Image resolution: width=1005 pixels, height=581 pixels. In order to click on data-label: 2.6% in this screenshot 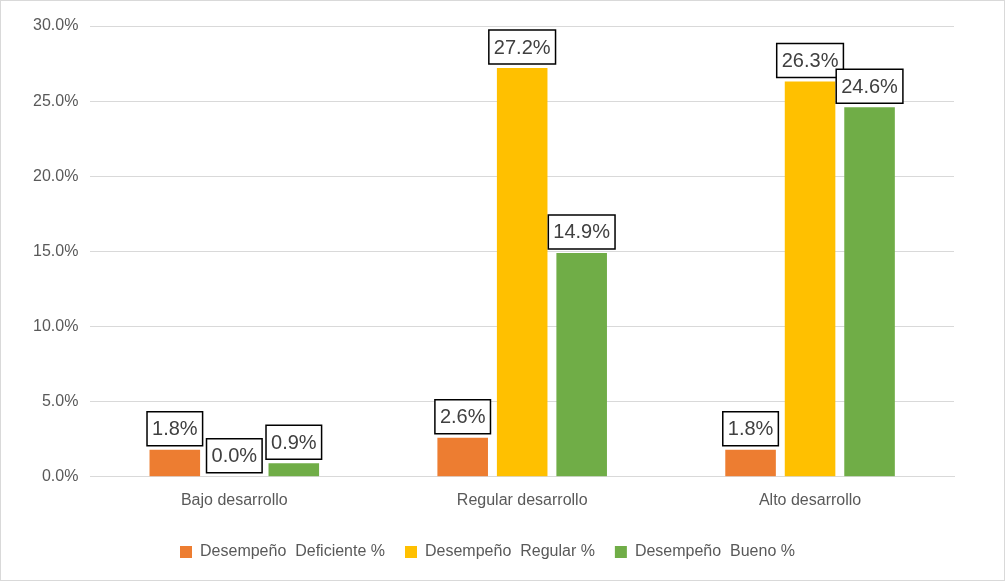, I will do `click(462, 416)`.